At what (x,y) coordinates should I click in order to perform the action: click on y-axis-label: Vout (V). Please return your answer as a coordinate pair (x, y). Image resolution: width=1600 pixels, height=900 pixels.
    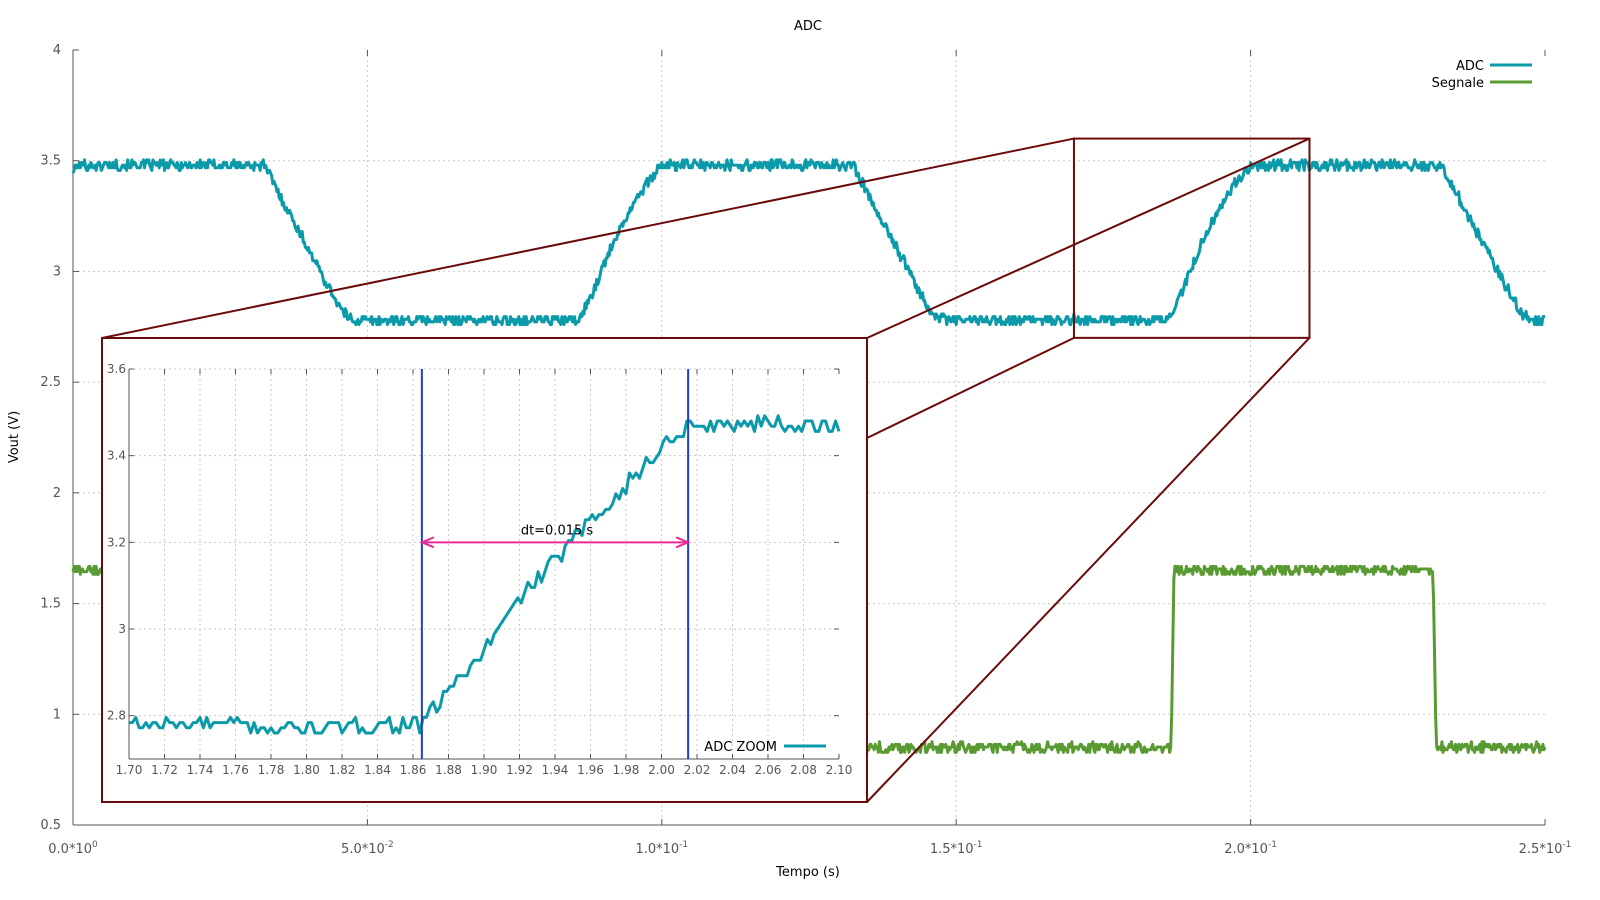
    Looking at the image, I should click on (14, 437).